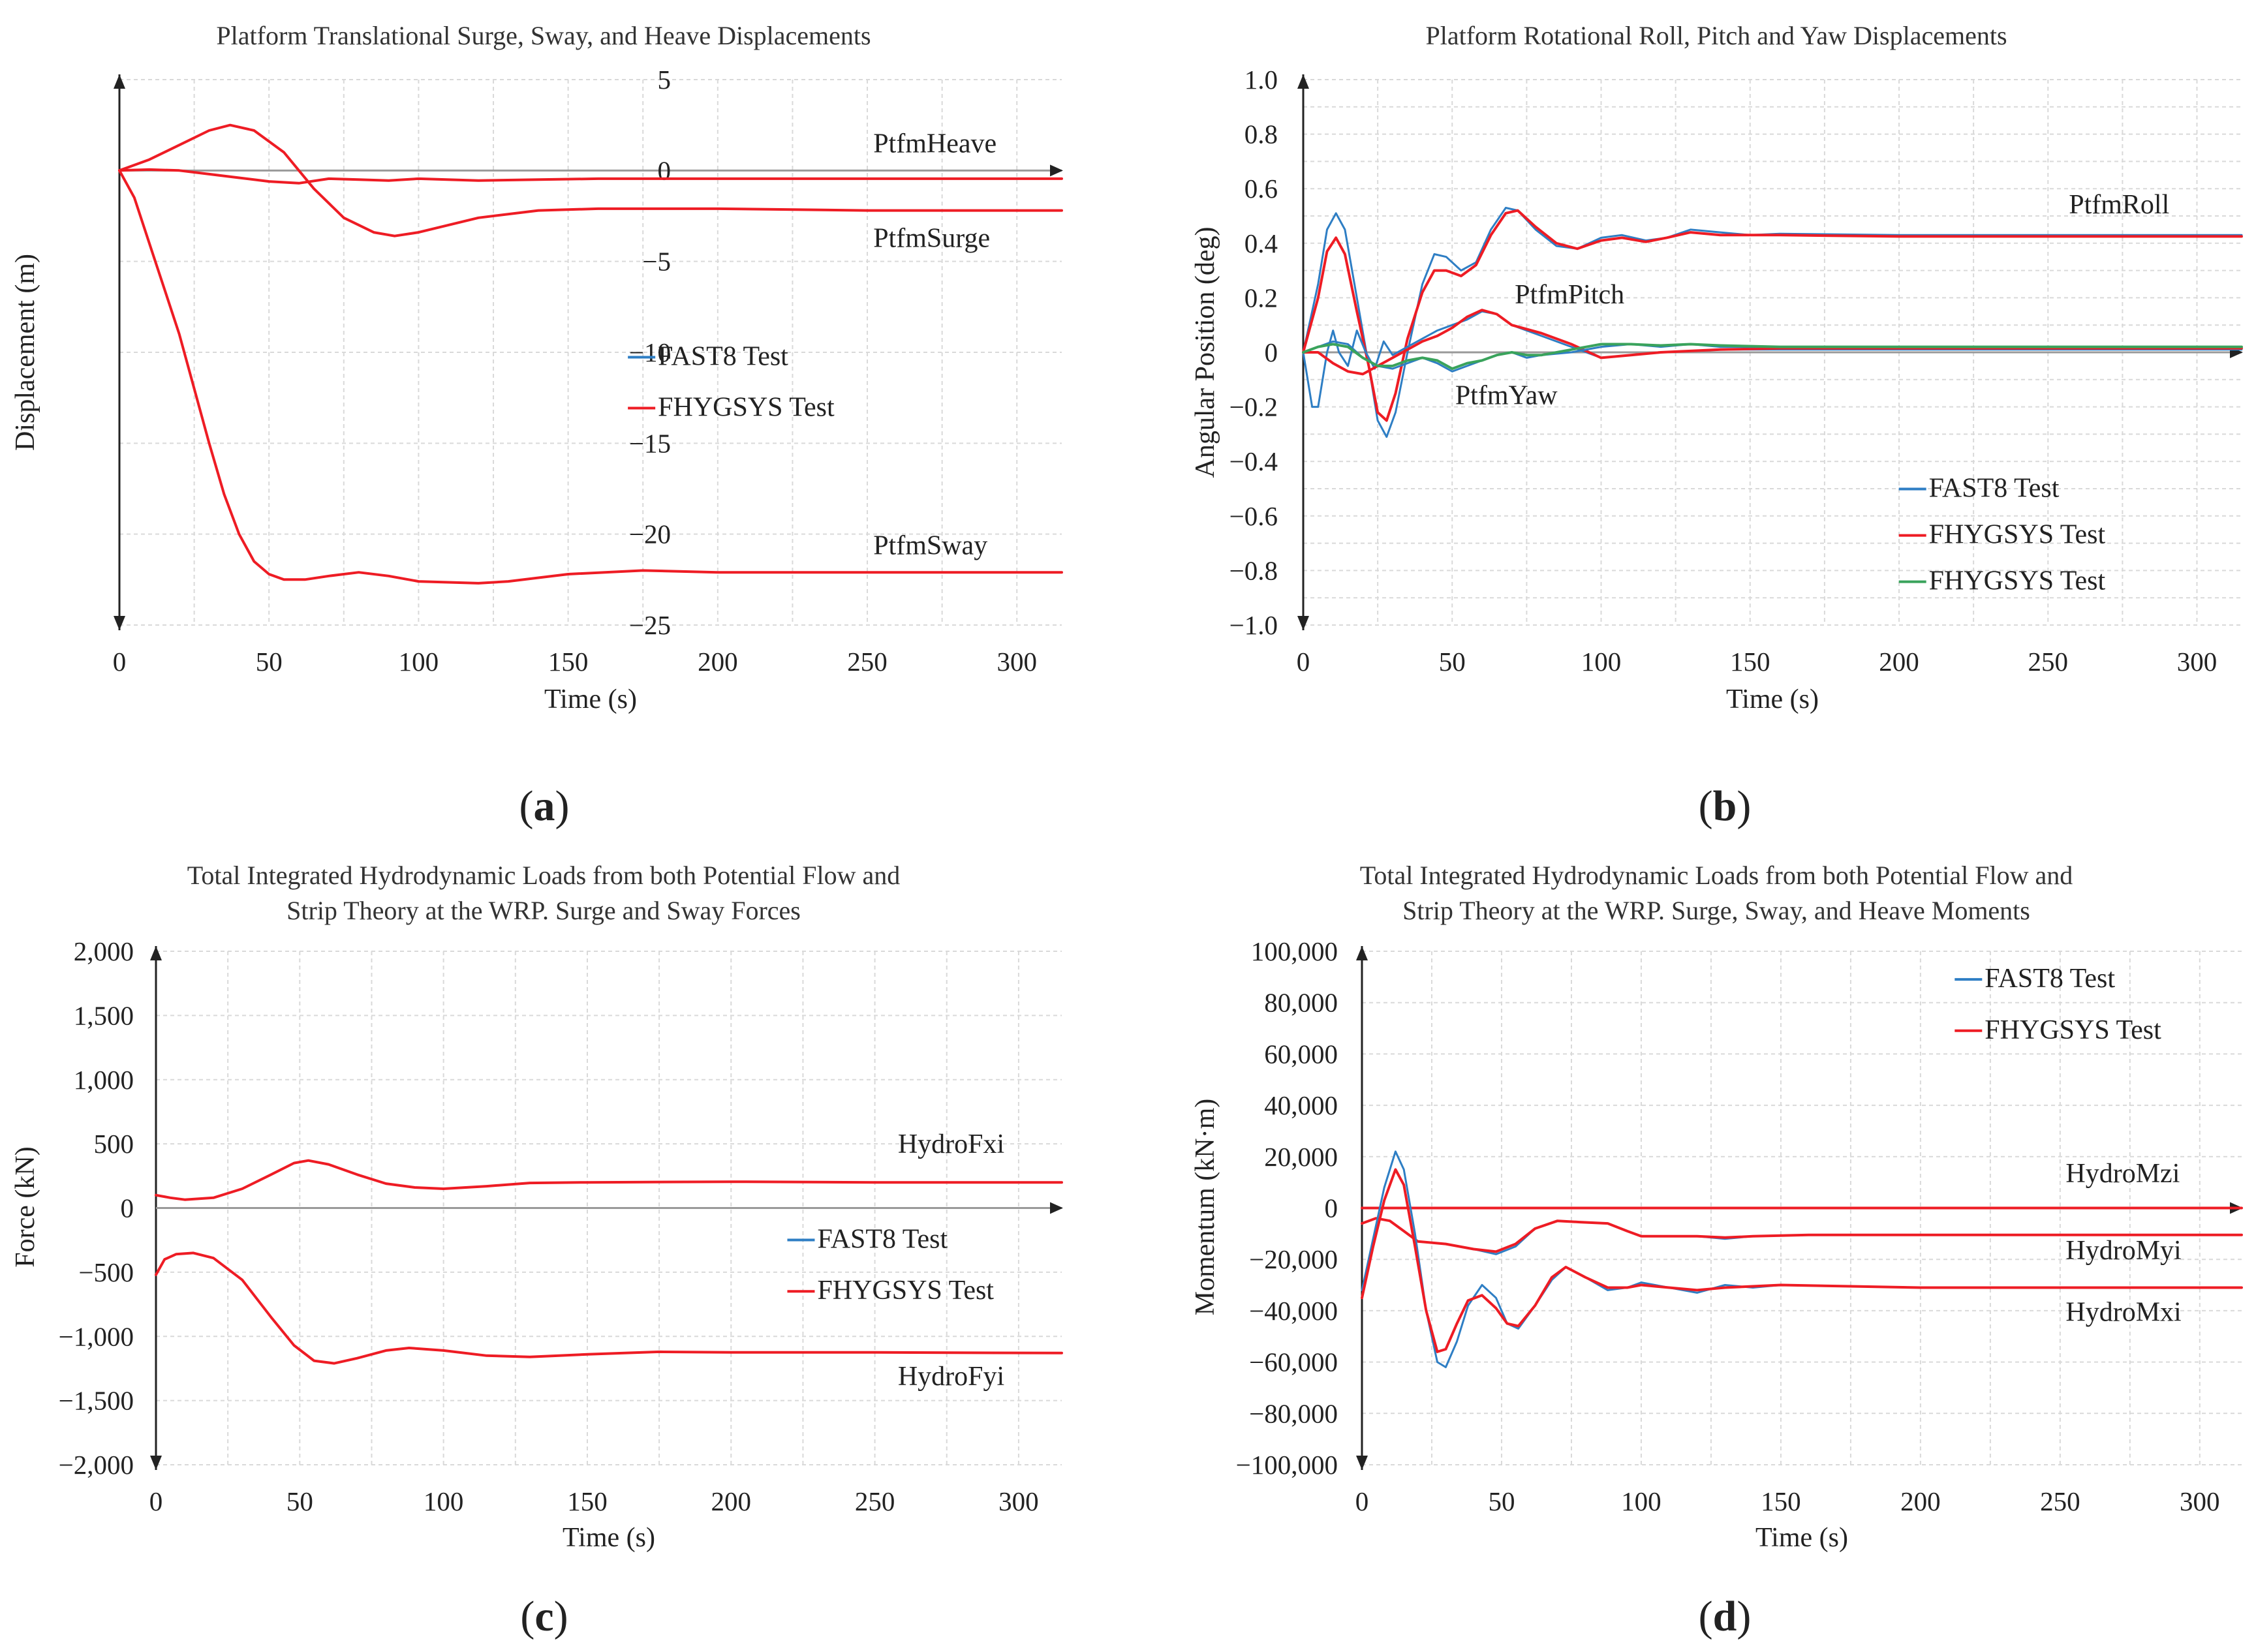  Describe the element at coordinates (590, 377) in the screenshot. I see `series-line-ptfmsway-fhygsys` at that location.